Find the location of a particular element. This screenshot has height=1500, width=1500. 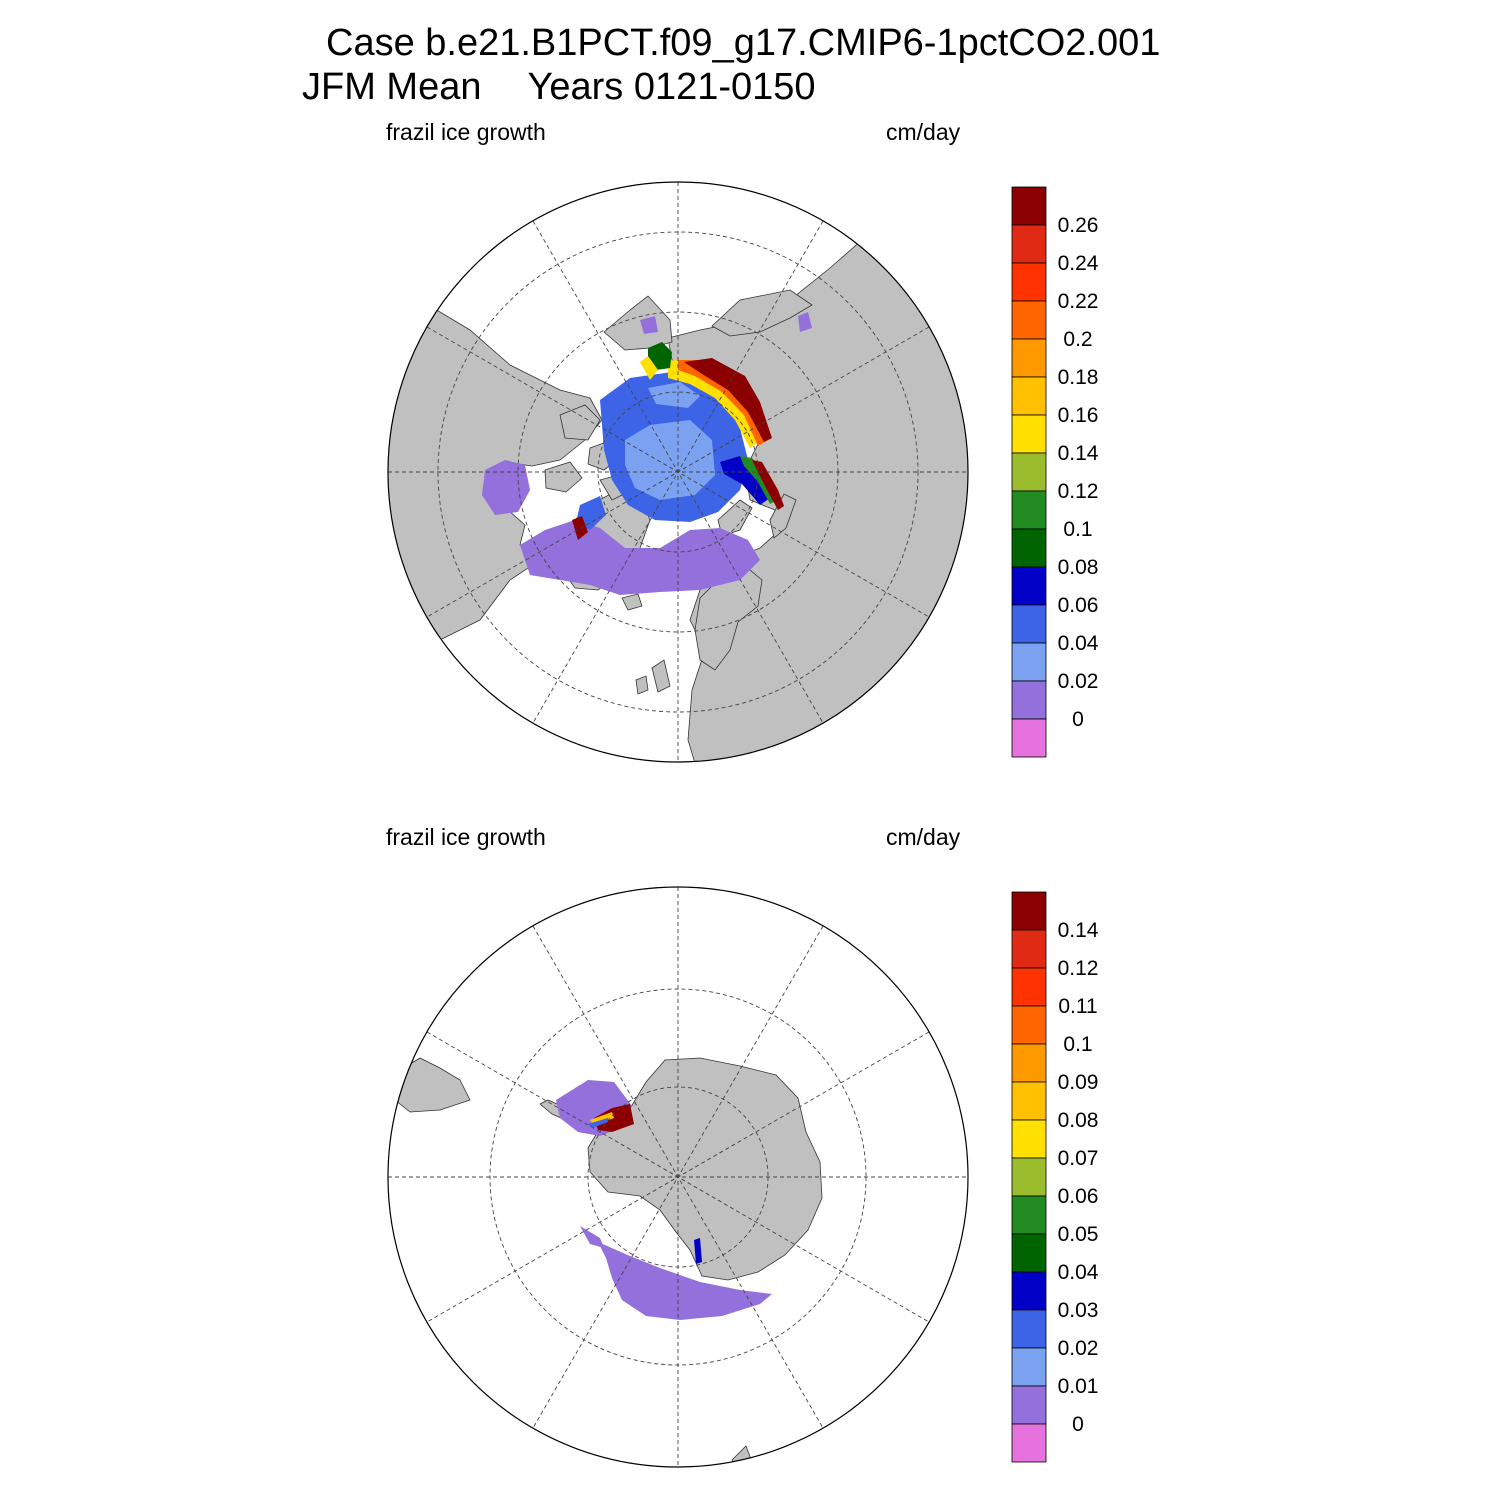

north-graticule is located at coordinates (678, 472).